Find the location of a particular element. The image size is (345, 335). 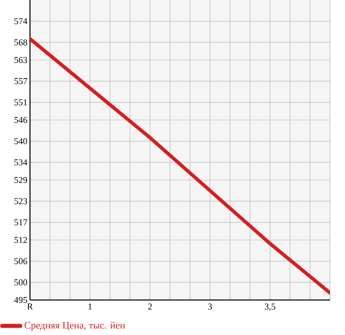

y-tick-label: 512 is located at coordinates (20, 240).